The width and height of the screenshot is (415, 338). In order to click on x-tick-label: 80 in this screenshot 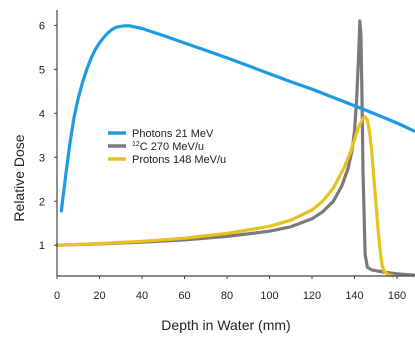, I will do `click(227, 296)`.